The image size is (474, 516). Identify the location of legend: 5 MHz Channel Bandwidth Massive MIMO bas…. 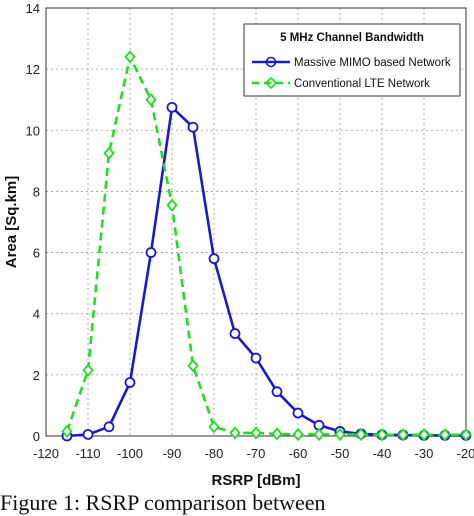
(352, 60).